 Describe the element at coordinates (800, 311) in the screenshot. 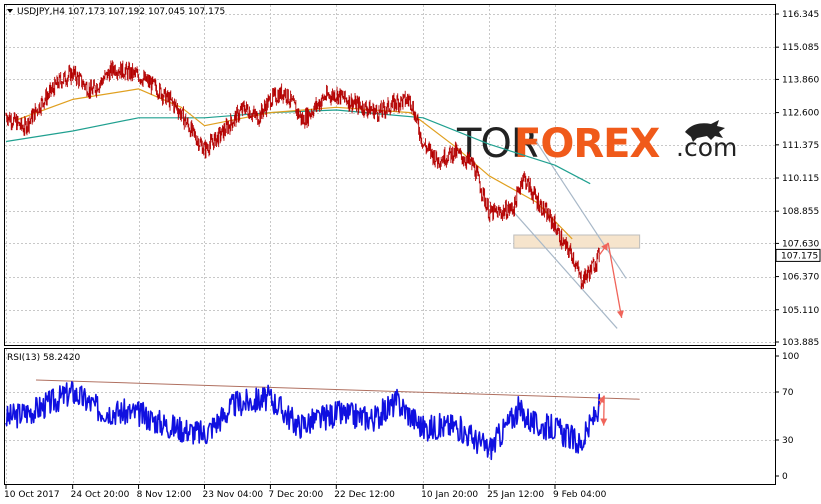

I see `price-label: 105.110` at that location.